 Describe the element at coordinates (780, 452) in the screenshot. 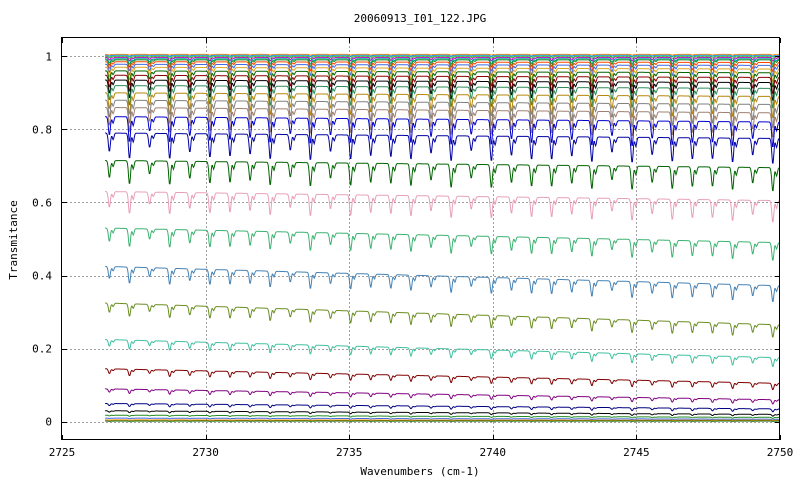

I see `x-tick-label: 2750` at that location.